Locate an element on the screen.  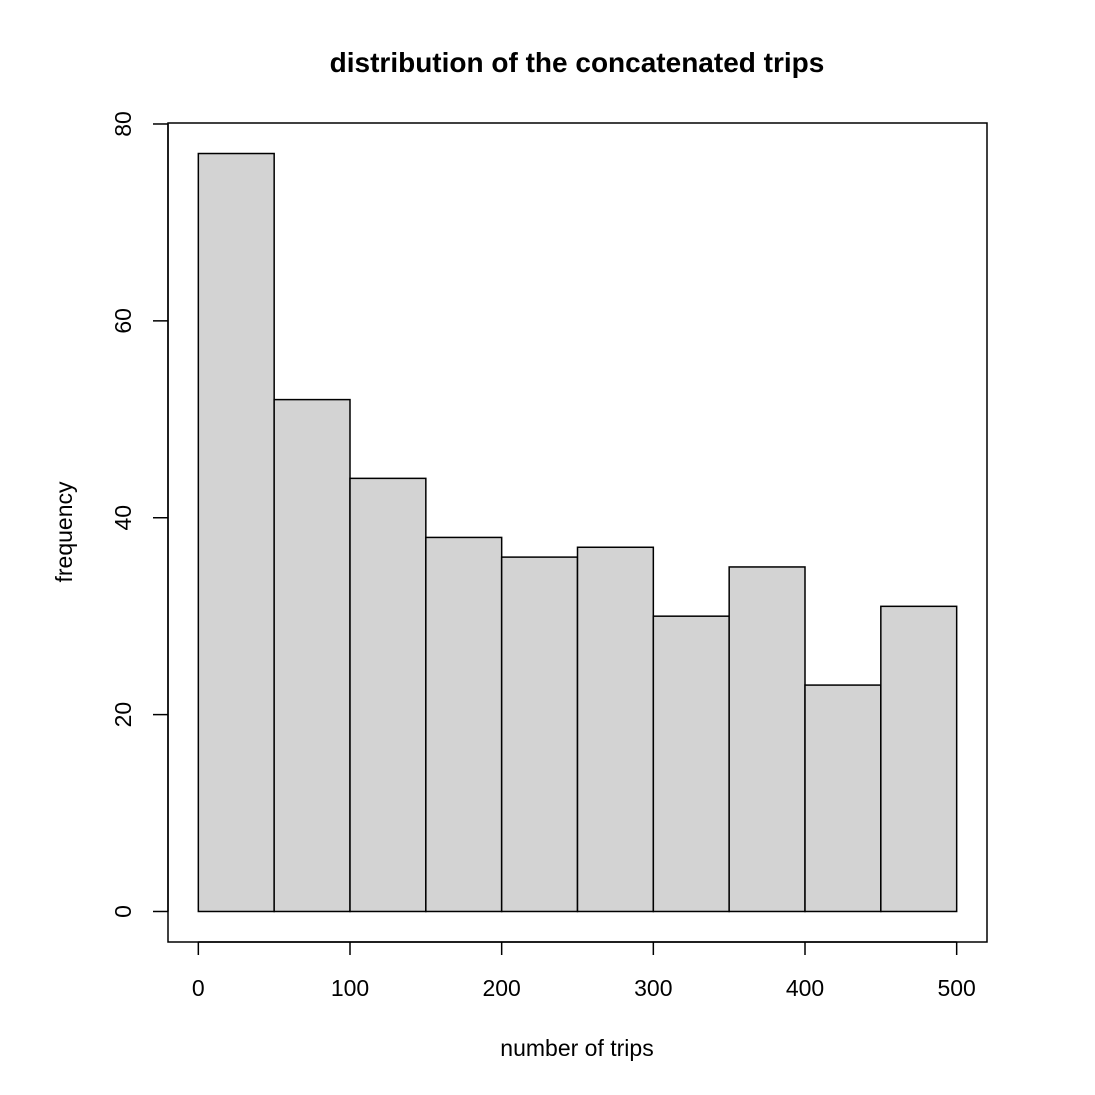
chart-title: distribution of the concatenated trips is located at coordinates (577, 62).